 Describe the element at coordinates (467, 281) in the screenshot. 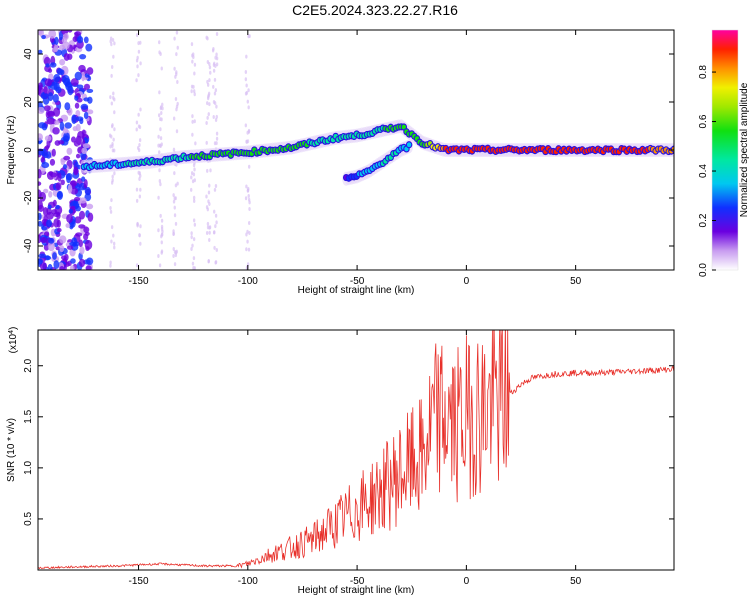

I see `x-tick-label: 0` at that location.